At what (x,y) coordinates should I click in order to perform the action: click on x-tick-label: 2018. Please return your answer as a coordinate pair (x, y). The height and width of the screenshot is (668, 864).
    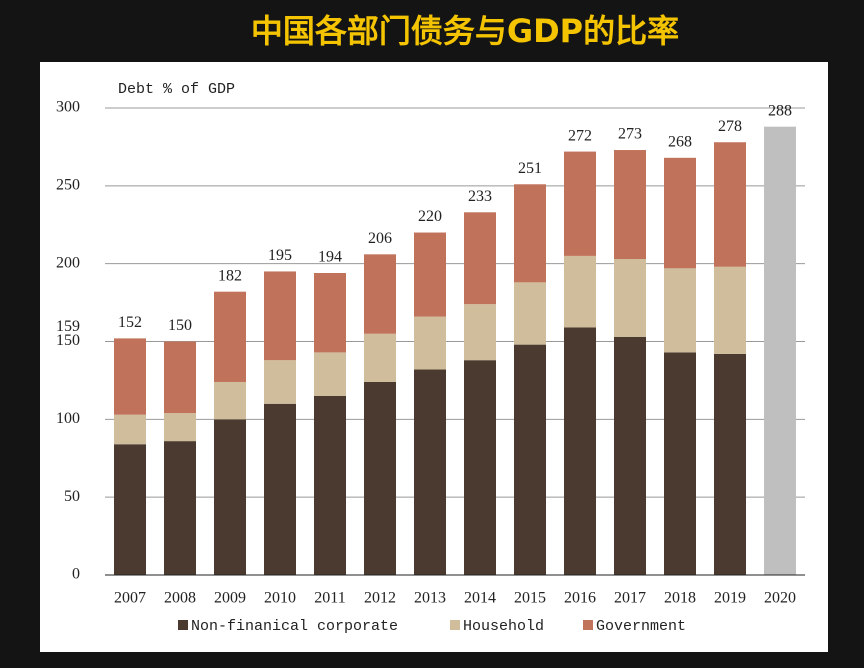
    Looking at the image, I should click on (680, 598).